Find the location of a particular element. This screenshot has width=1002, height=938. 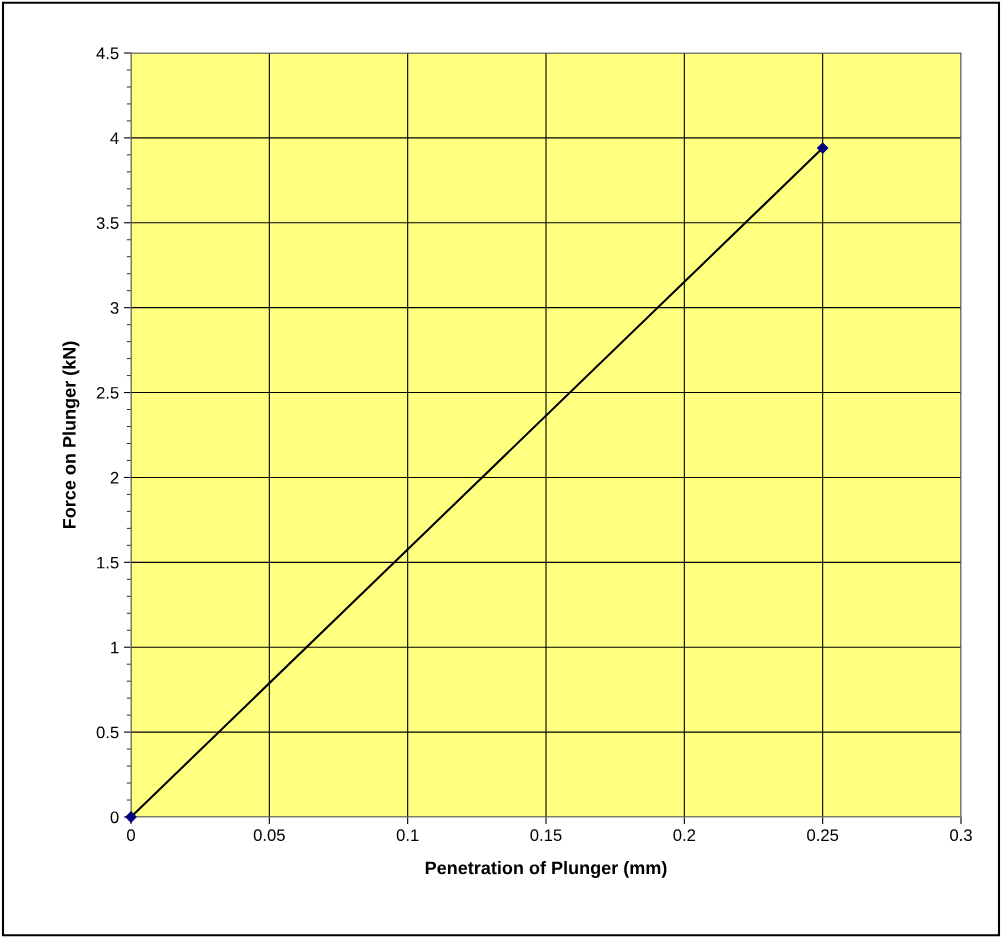

x-tick-label: 0.05 is located at coordinates (269, 835).